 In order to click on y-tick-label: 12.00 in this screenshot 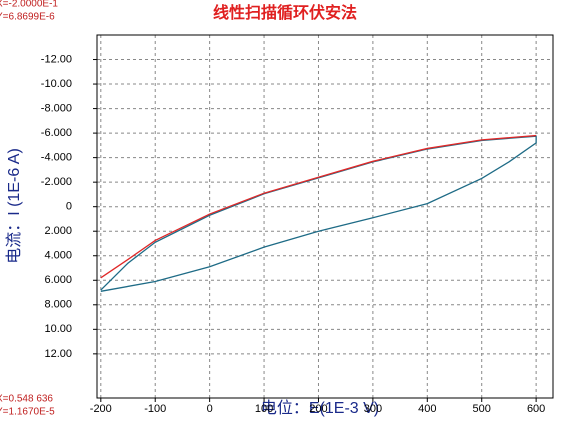, I will do `click(58, 354)`.